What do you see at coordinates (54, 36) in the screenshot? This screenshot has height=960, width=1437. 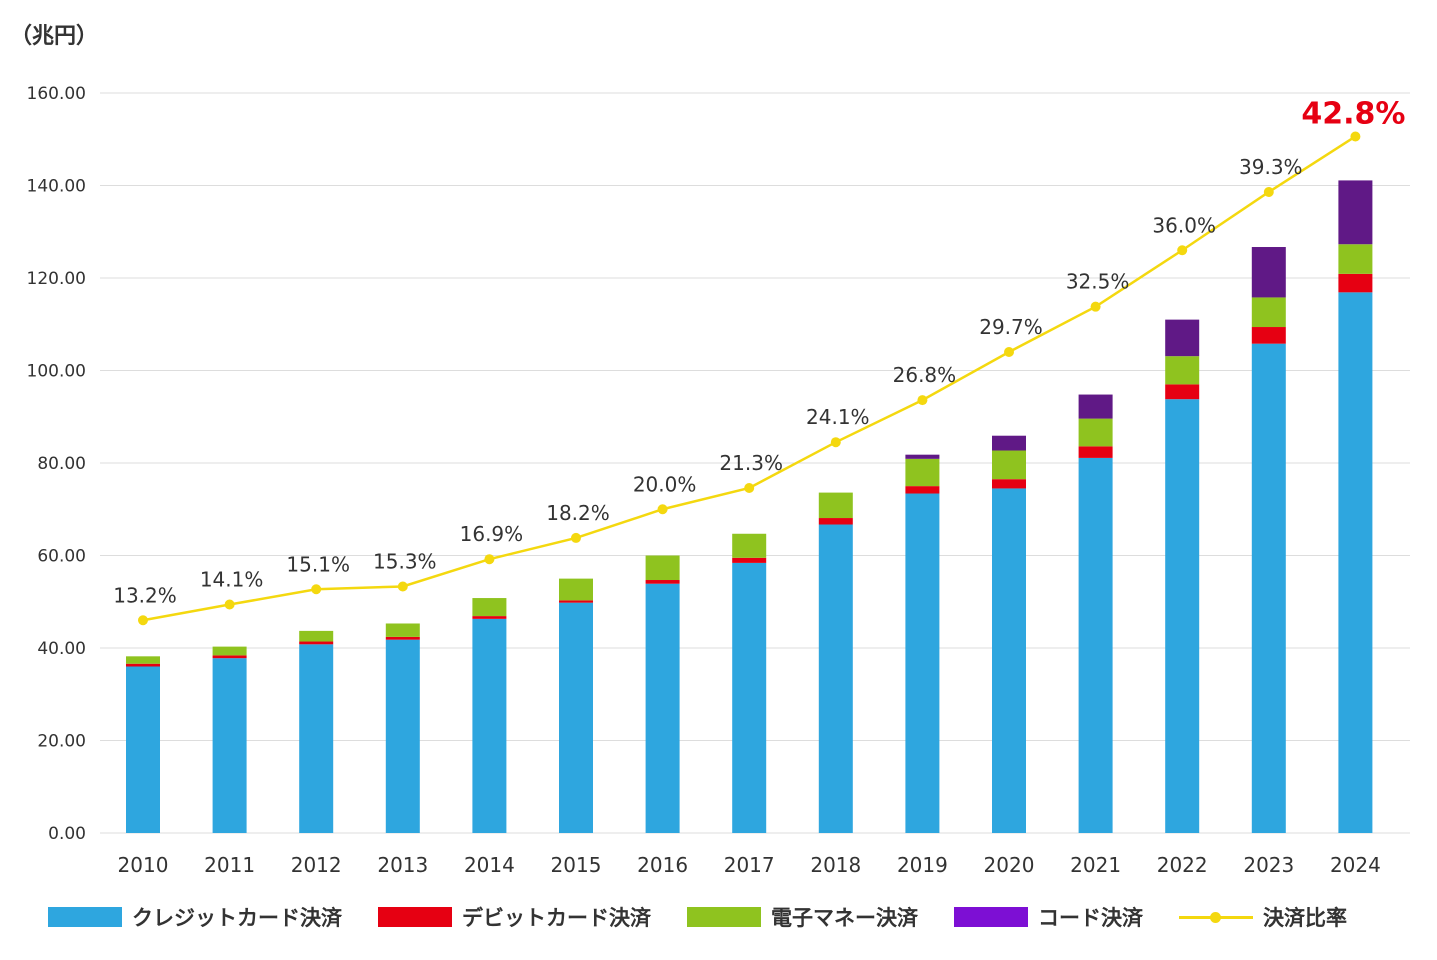 I see `unit-label: （兆円）` at bounding box center [54, 36].